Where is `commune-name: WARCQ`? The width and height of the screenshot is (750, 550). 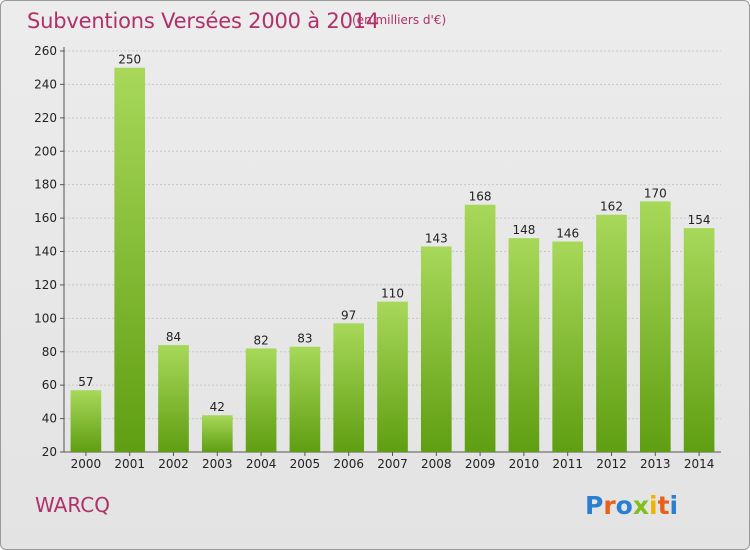
commune-name: WARCQ is located at coordinates (72, 505).